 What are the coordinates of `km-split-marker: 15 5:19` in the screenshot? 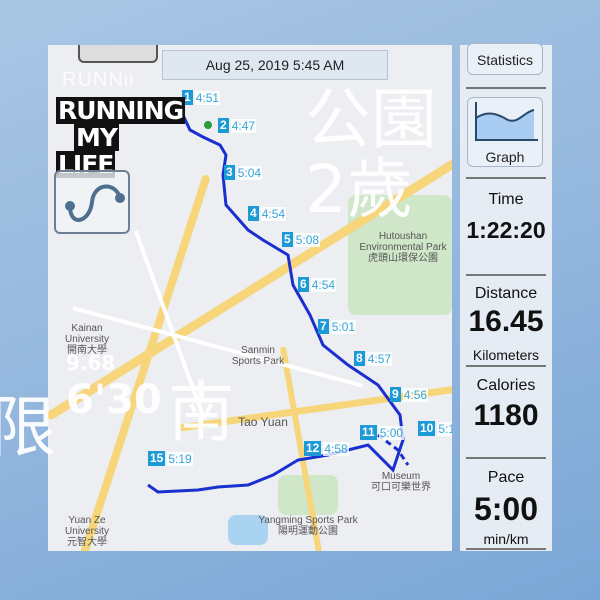 It's located at (170, 458).